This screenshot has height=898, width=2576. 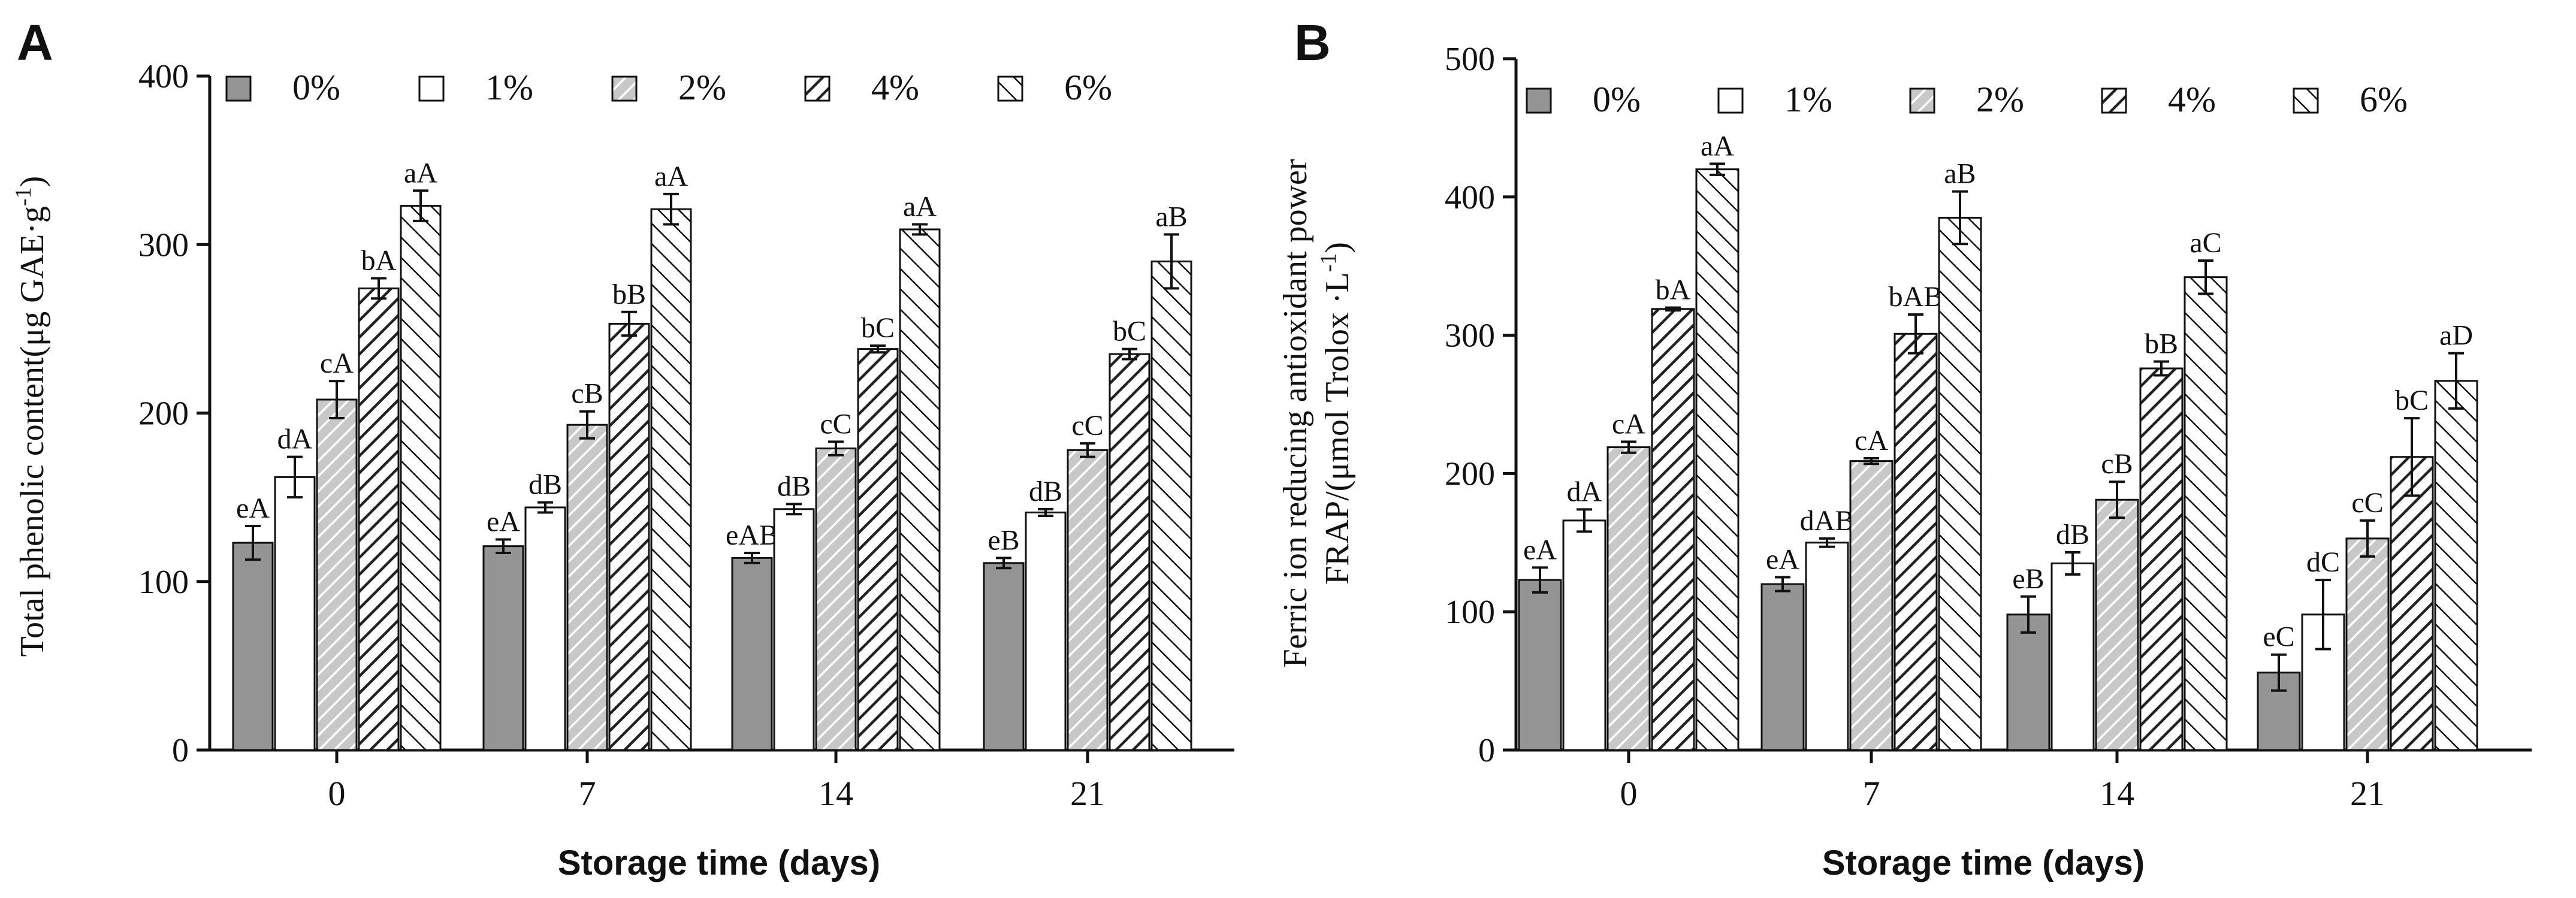 What do you see at coordinates (2384, 100) in the screenshot?
I see `legend-label-b: 6%` at bounding box center [2384, 100].